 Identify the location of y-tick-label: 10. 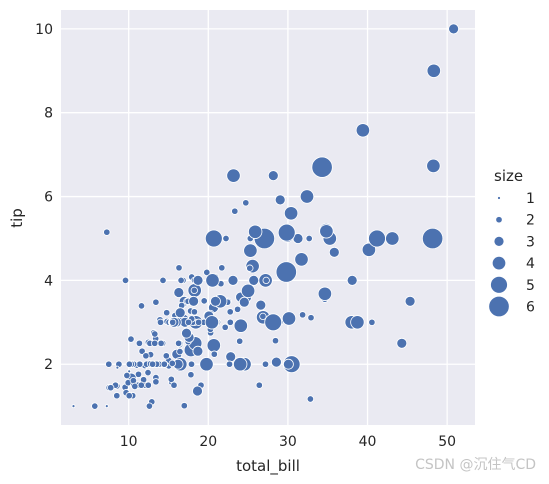
(44, 30).